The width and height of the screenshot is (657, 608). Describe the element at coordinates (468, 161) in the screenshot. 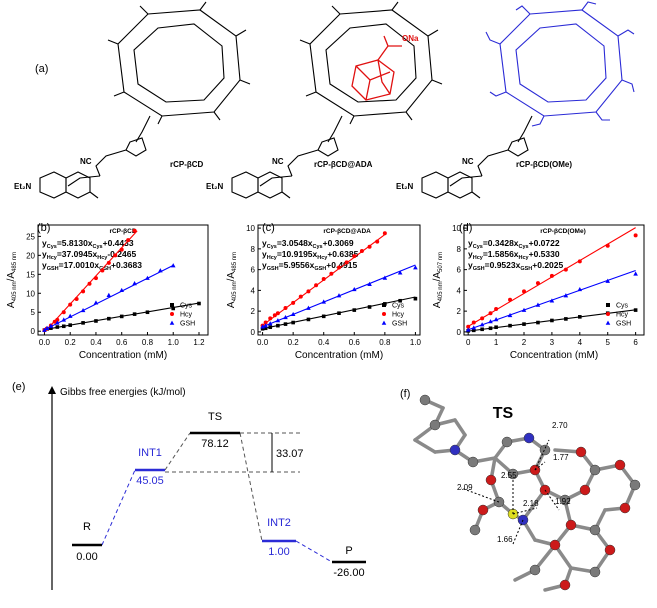

I see `nc-label-3: NC` at that location.